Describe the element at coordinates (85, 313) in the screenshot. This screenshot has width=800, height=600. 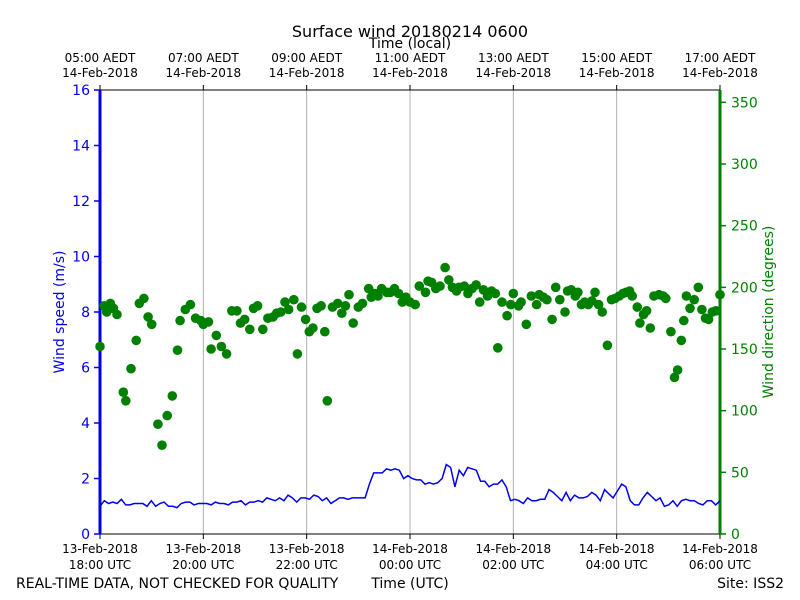
I see `y-tick-label-left: 8` at that location.